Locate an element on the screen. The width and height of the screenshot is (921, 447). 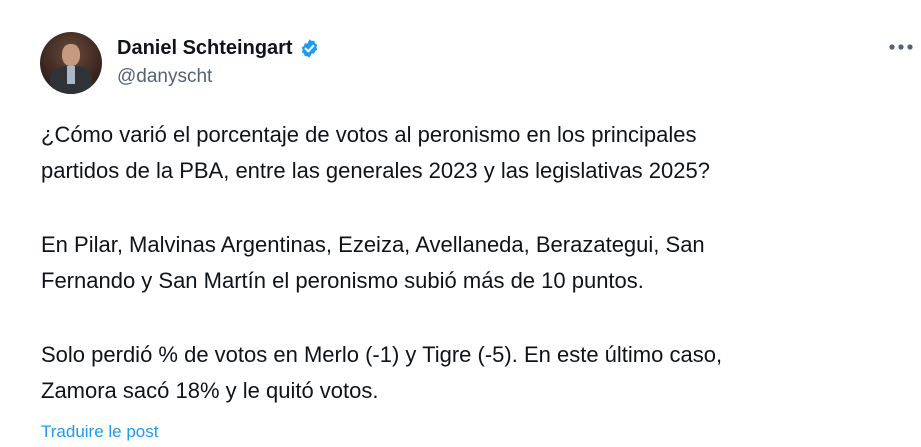
author-handle: @danyscht is located at coordinates (165, 76).